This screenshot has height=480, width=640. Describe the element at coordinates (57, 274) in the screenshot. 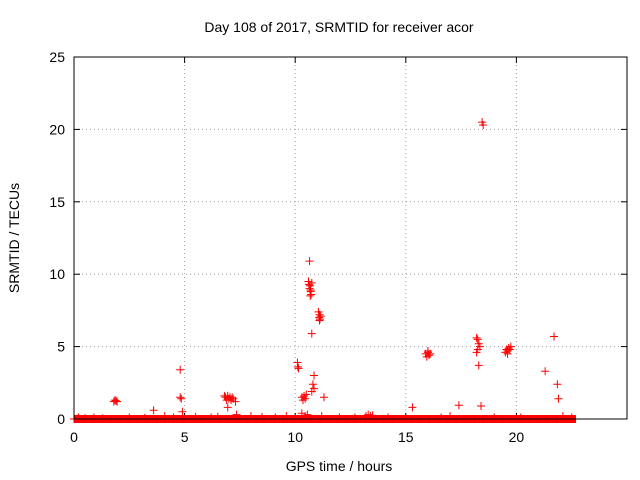

I see `y-tick-label: 10` at that location.